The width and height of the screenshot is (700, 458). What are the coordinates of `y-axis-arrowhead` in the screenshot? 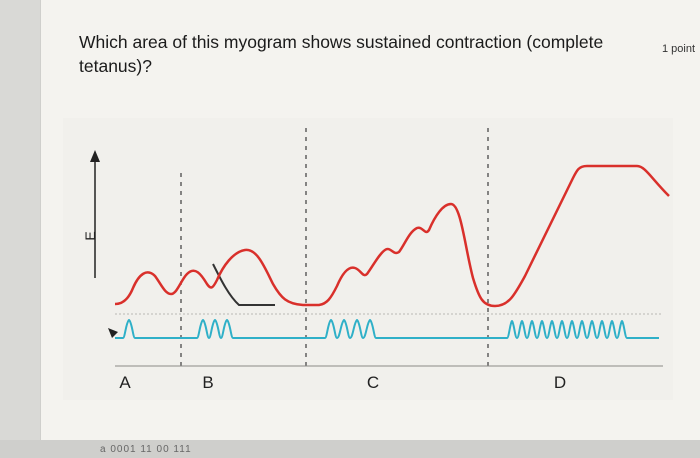 It's located at (95, 156).